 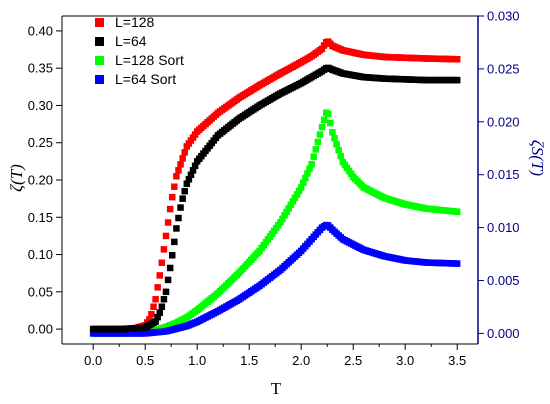 I want to click on legend-label: L=128 Sort, so click(x=149, y=60).